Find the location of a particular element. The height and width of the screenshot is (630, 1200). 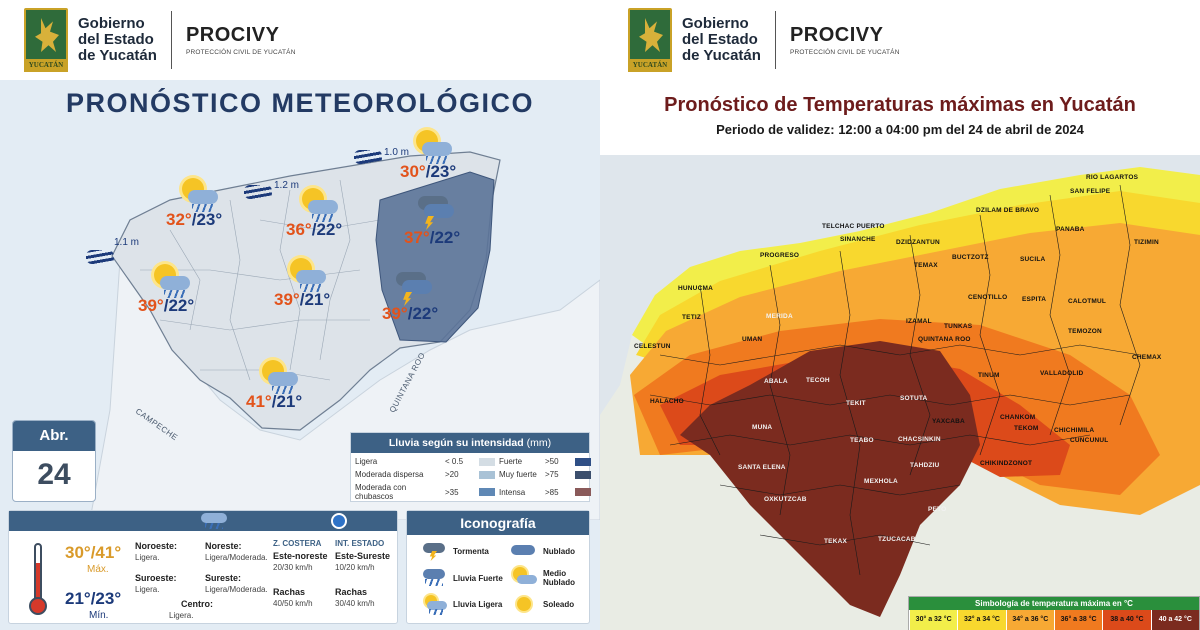

municipality-label: TEKAX is located at coordinates (836, 541).